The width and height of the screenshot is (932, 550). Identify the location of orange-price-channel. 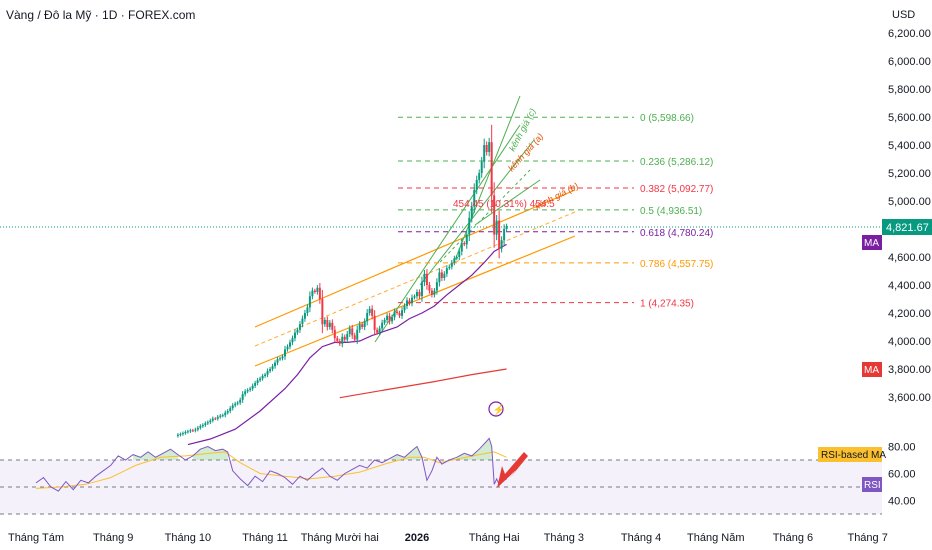
(415, 278).